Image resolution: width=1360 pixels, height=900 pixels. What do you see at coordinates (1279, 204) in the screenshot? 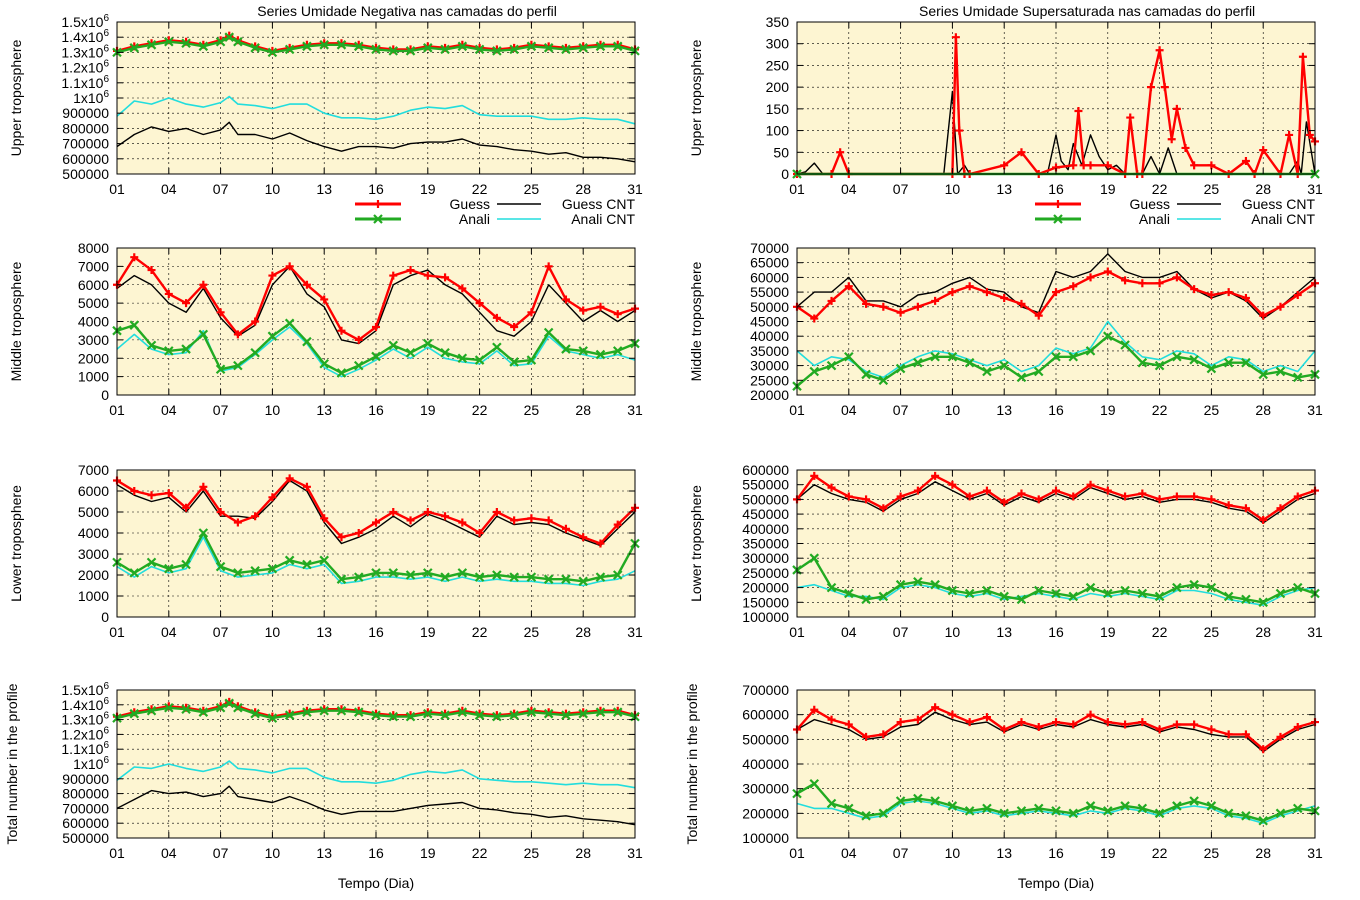
I see `legend-guess-cnt-label: Guess CNT` at bounding box center [1279, 204].